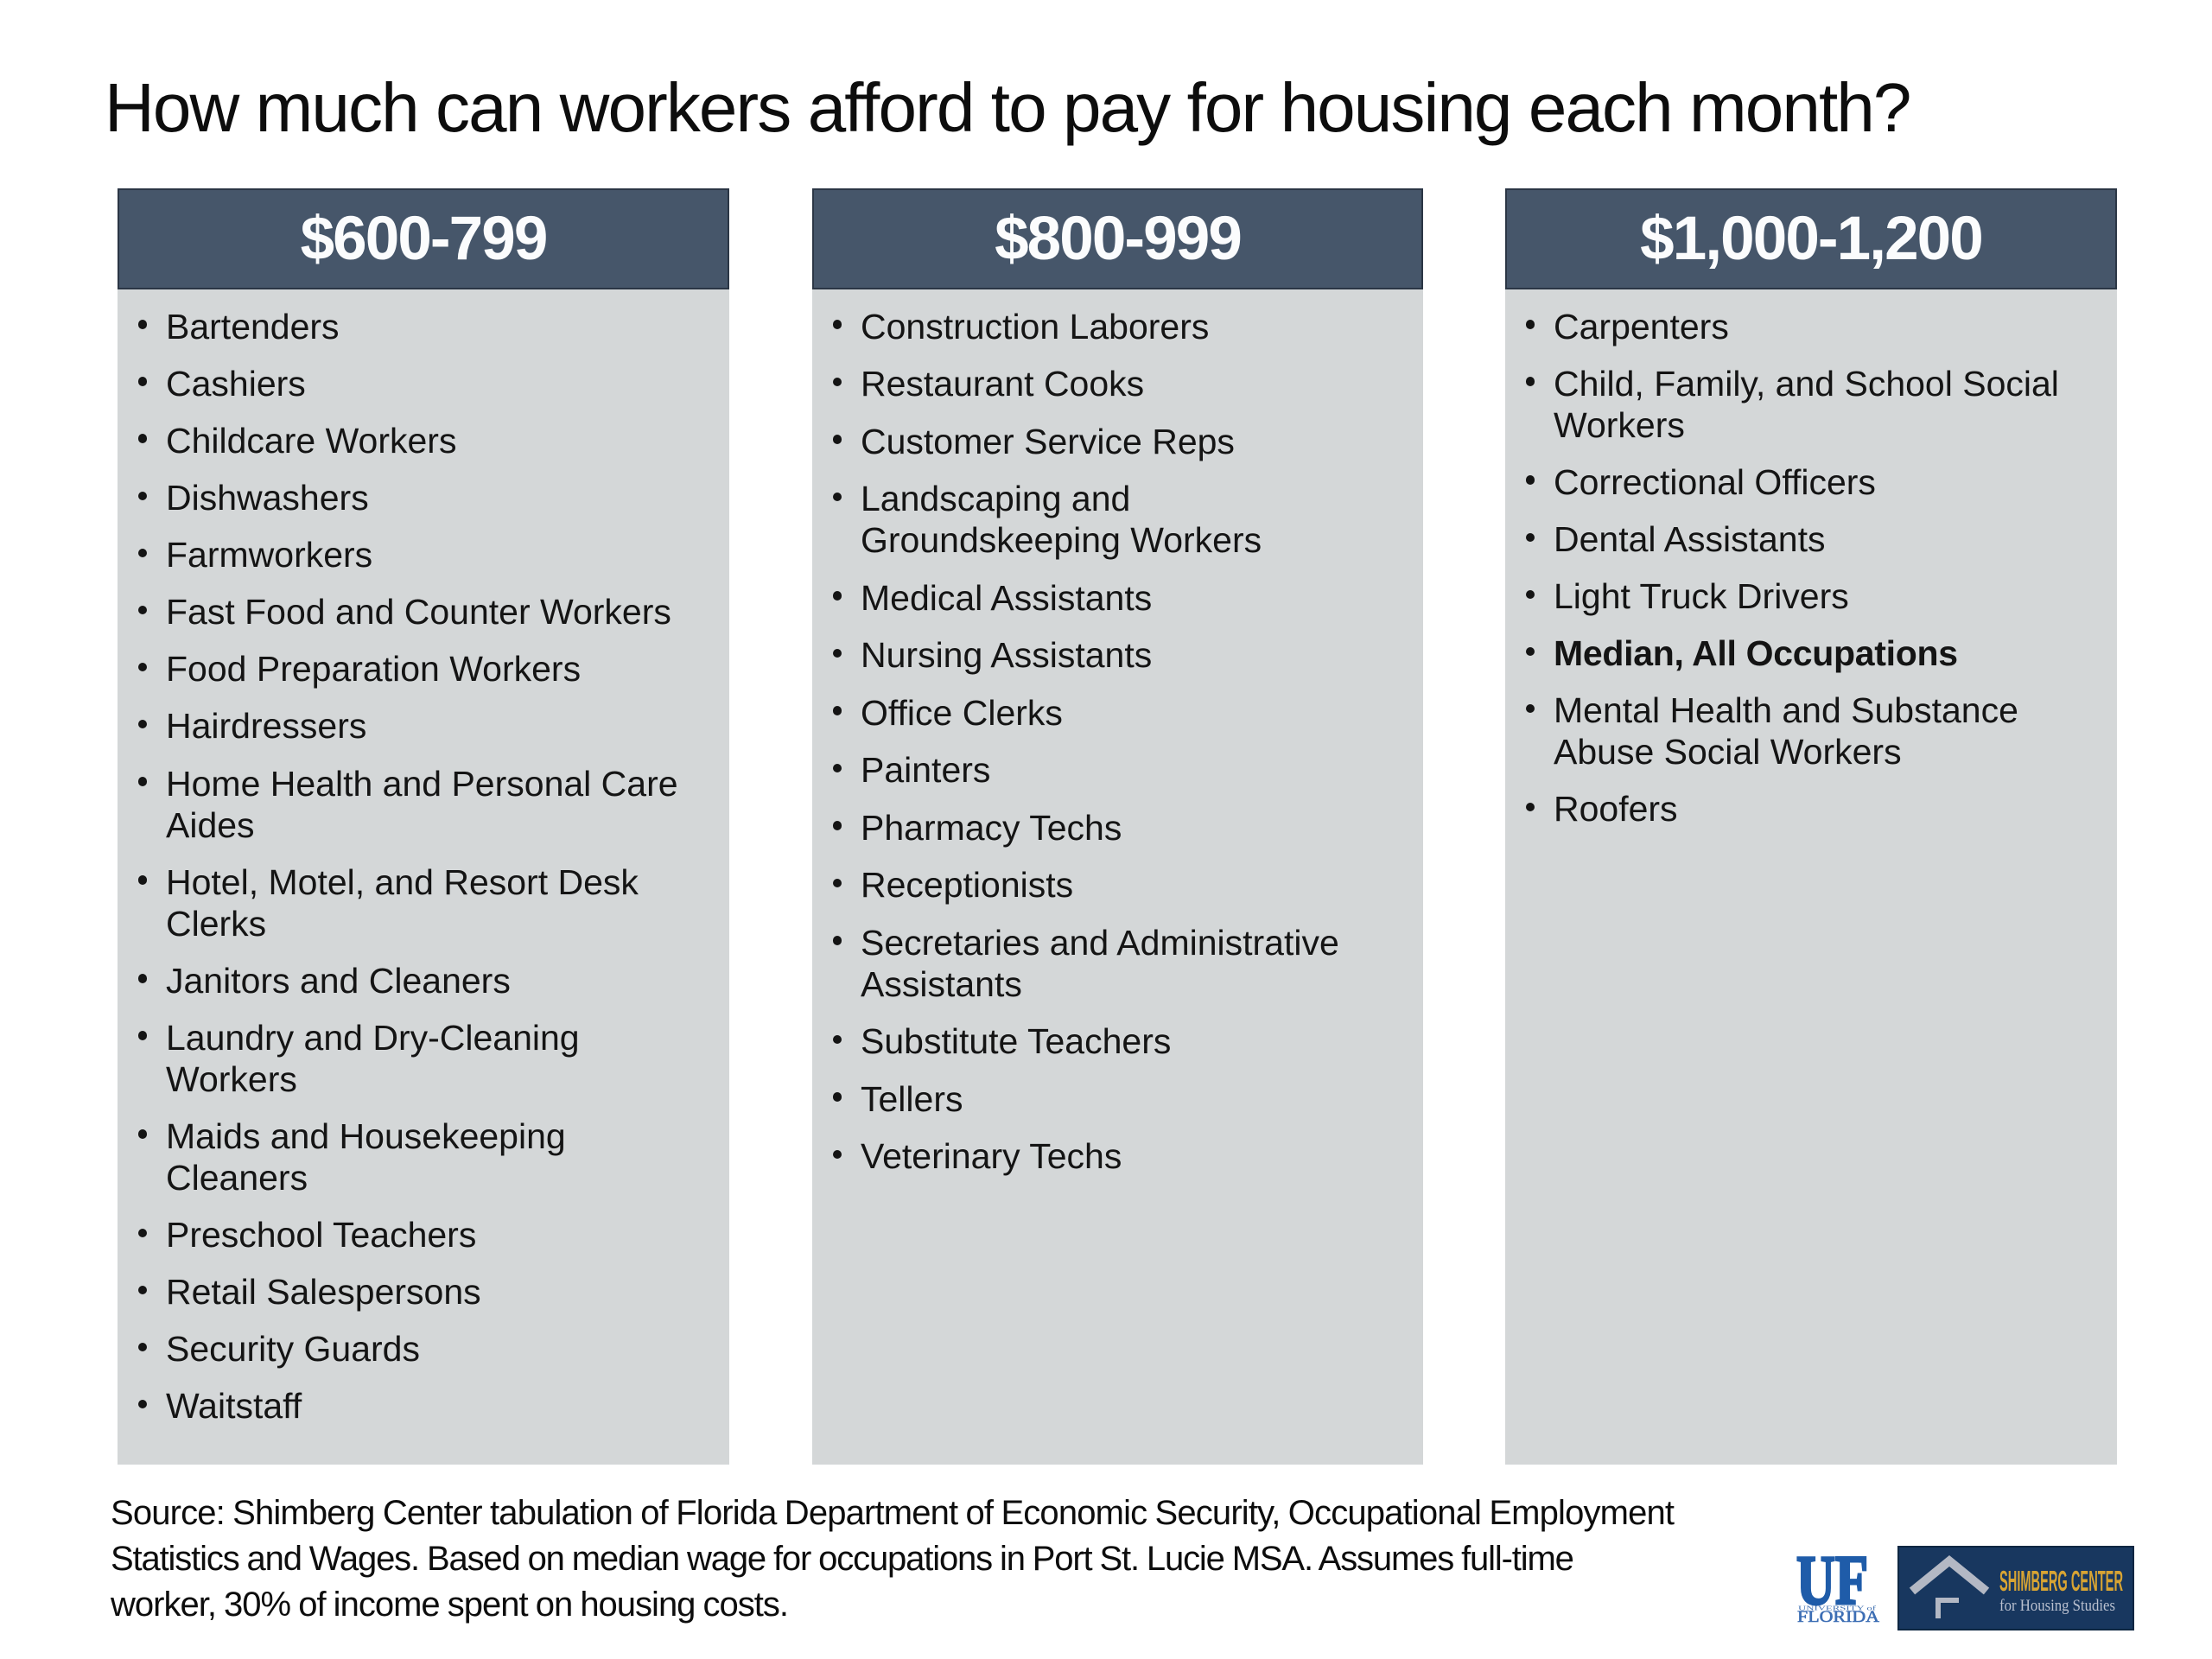 The height and width of the screenshot is (1659, 2212). Describe the element at coordinates (1838, 1608) in the screenshot. I see `svg-text: UNIVERSITY of` at that location.